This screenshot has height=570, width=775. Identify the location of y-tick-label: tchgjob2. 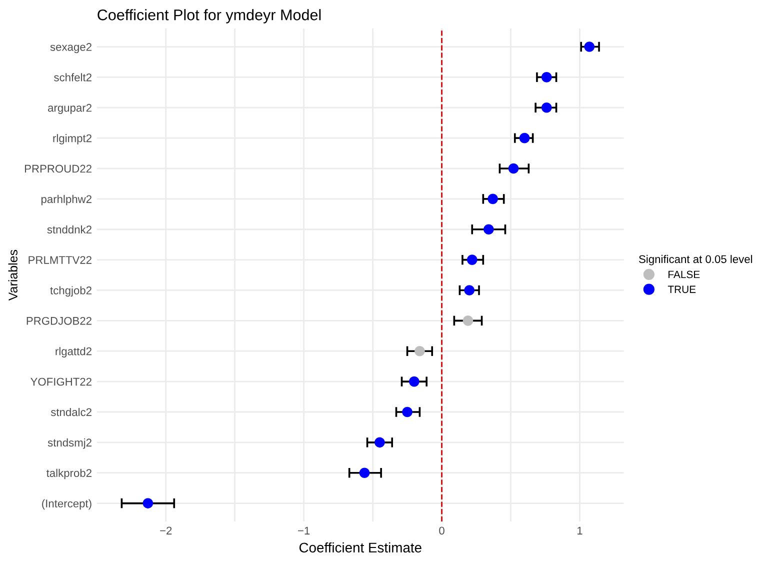
(71, 291).